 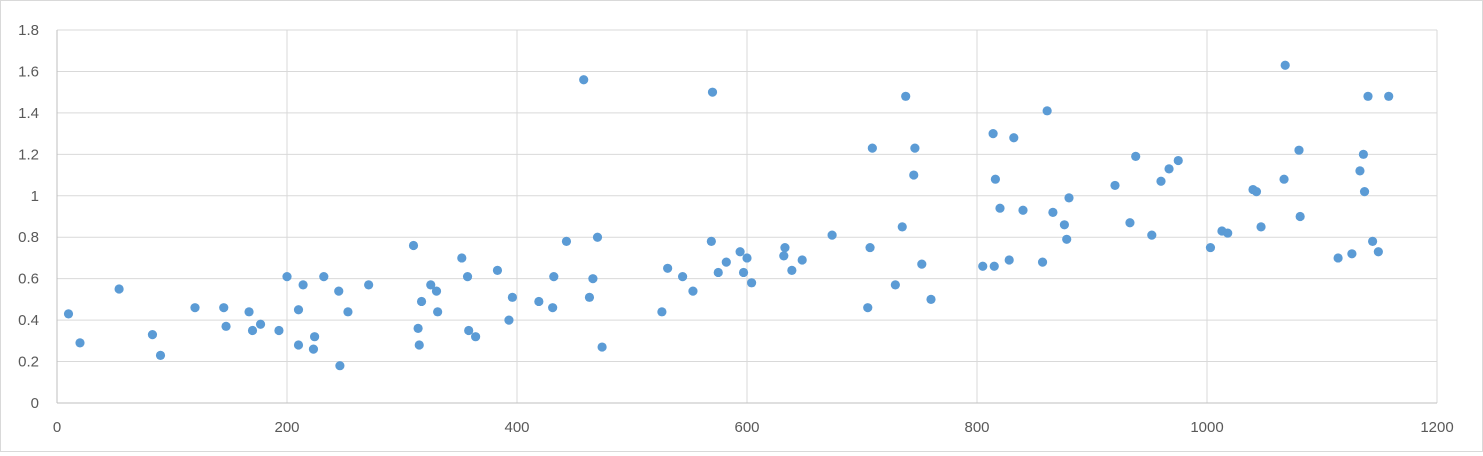 I want to click on x-tick-label: 400, so click(x=516, y=427).